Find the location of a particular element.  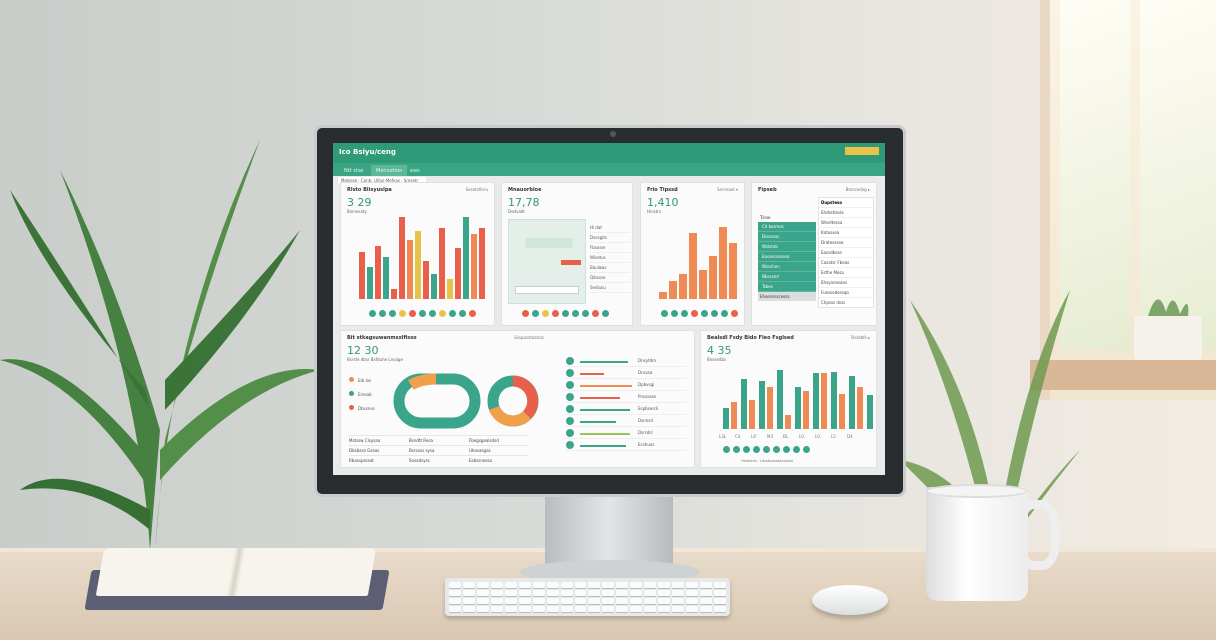

status-list-item: Qibssse is located at coordinates (610, 278).